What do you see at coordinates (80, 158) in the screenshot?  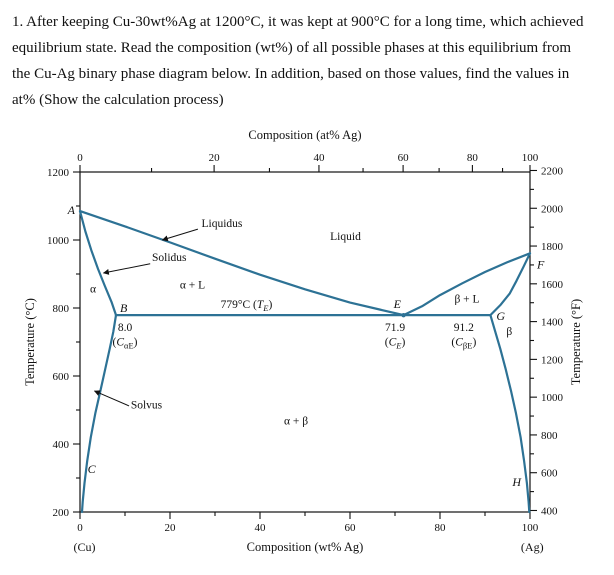 I see `top-tick-label: 0` at bounding box center [80, 158].